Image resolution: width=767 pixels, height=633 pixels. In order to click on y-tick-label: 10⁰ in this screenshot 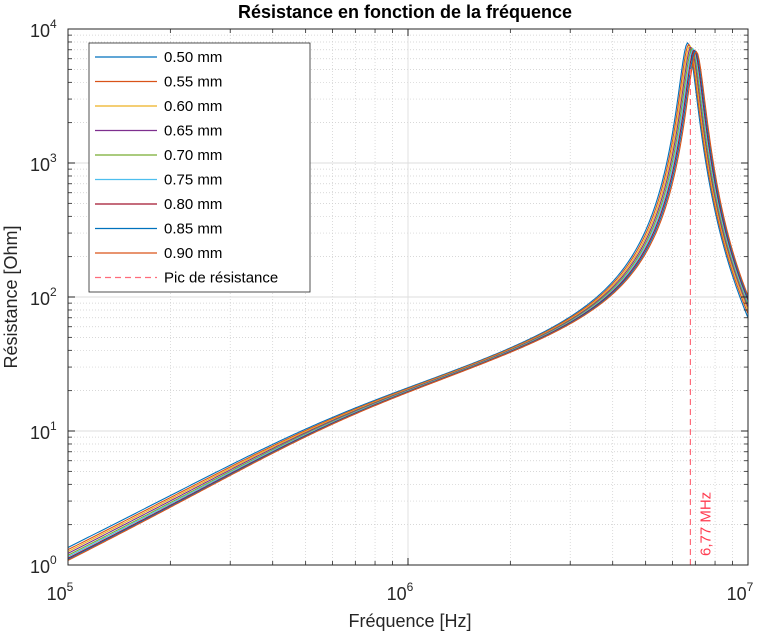, I will do `click(43, 565)`.